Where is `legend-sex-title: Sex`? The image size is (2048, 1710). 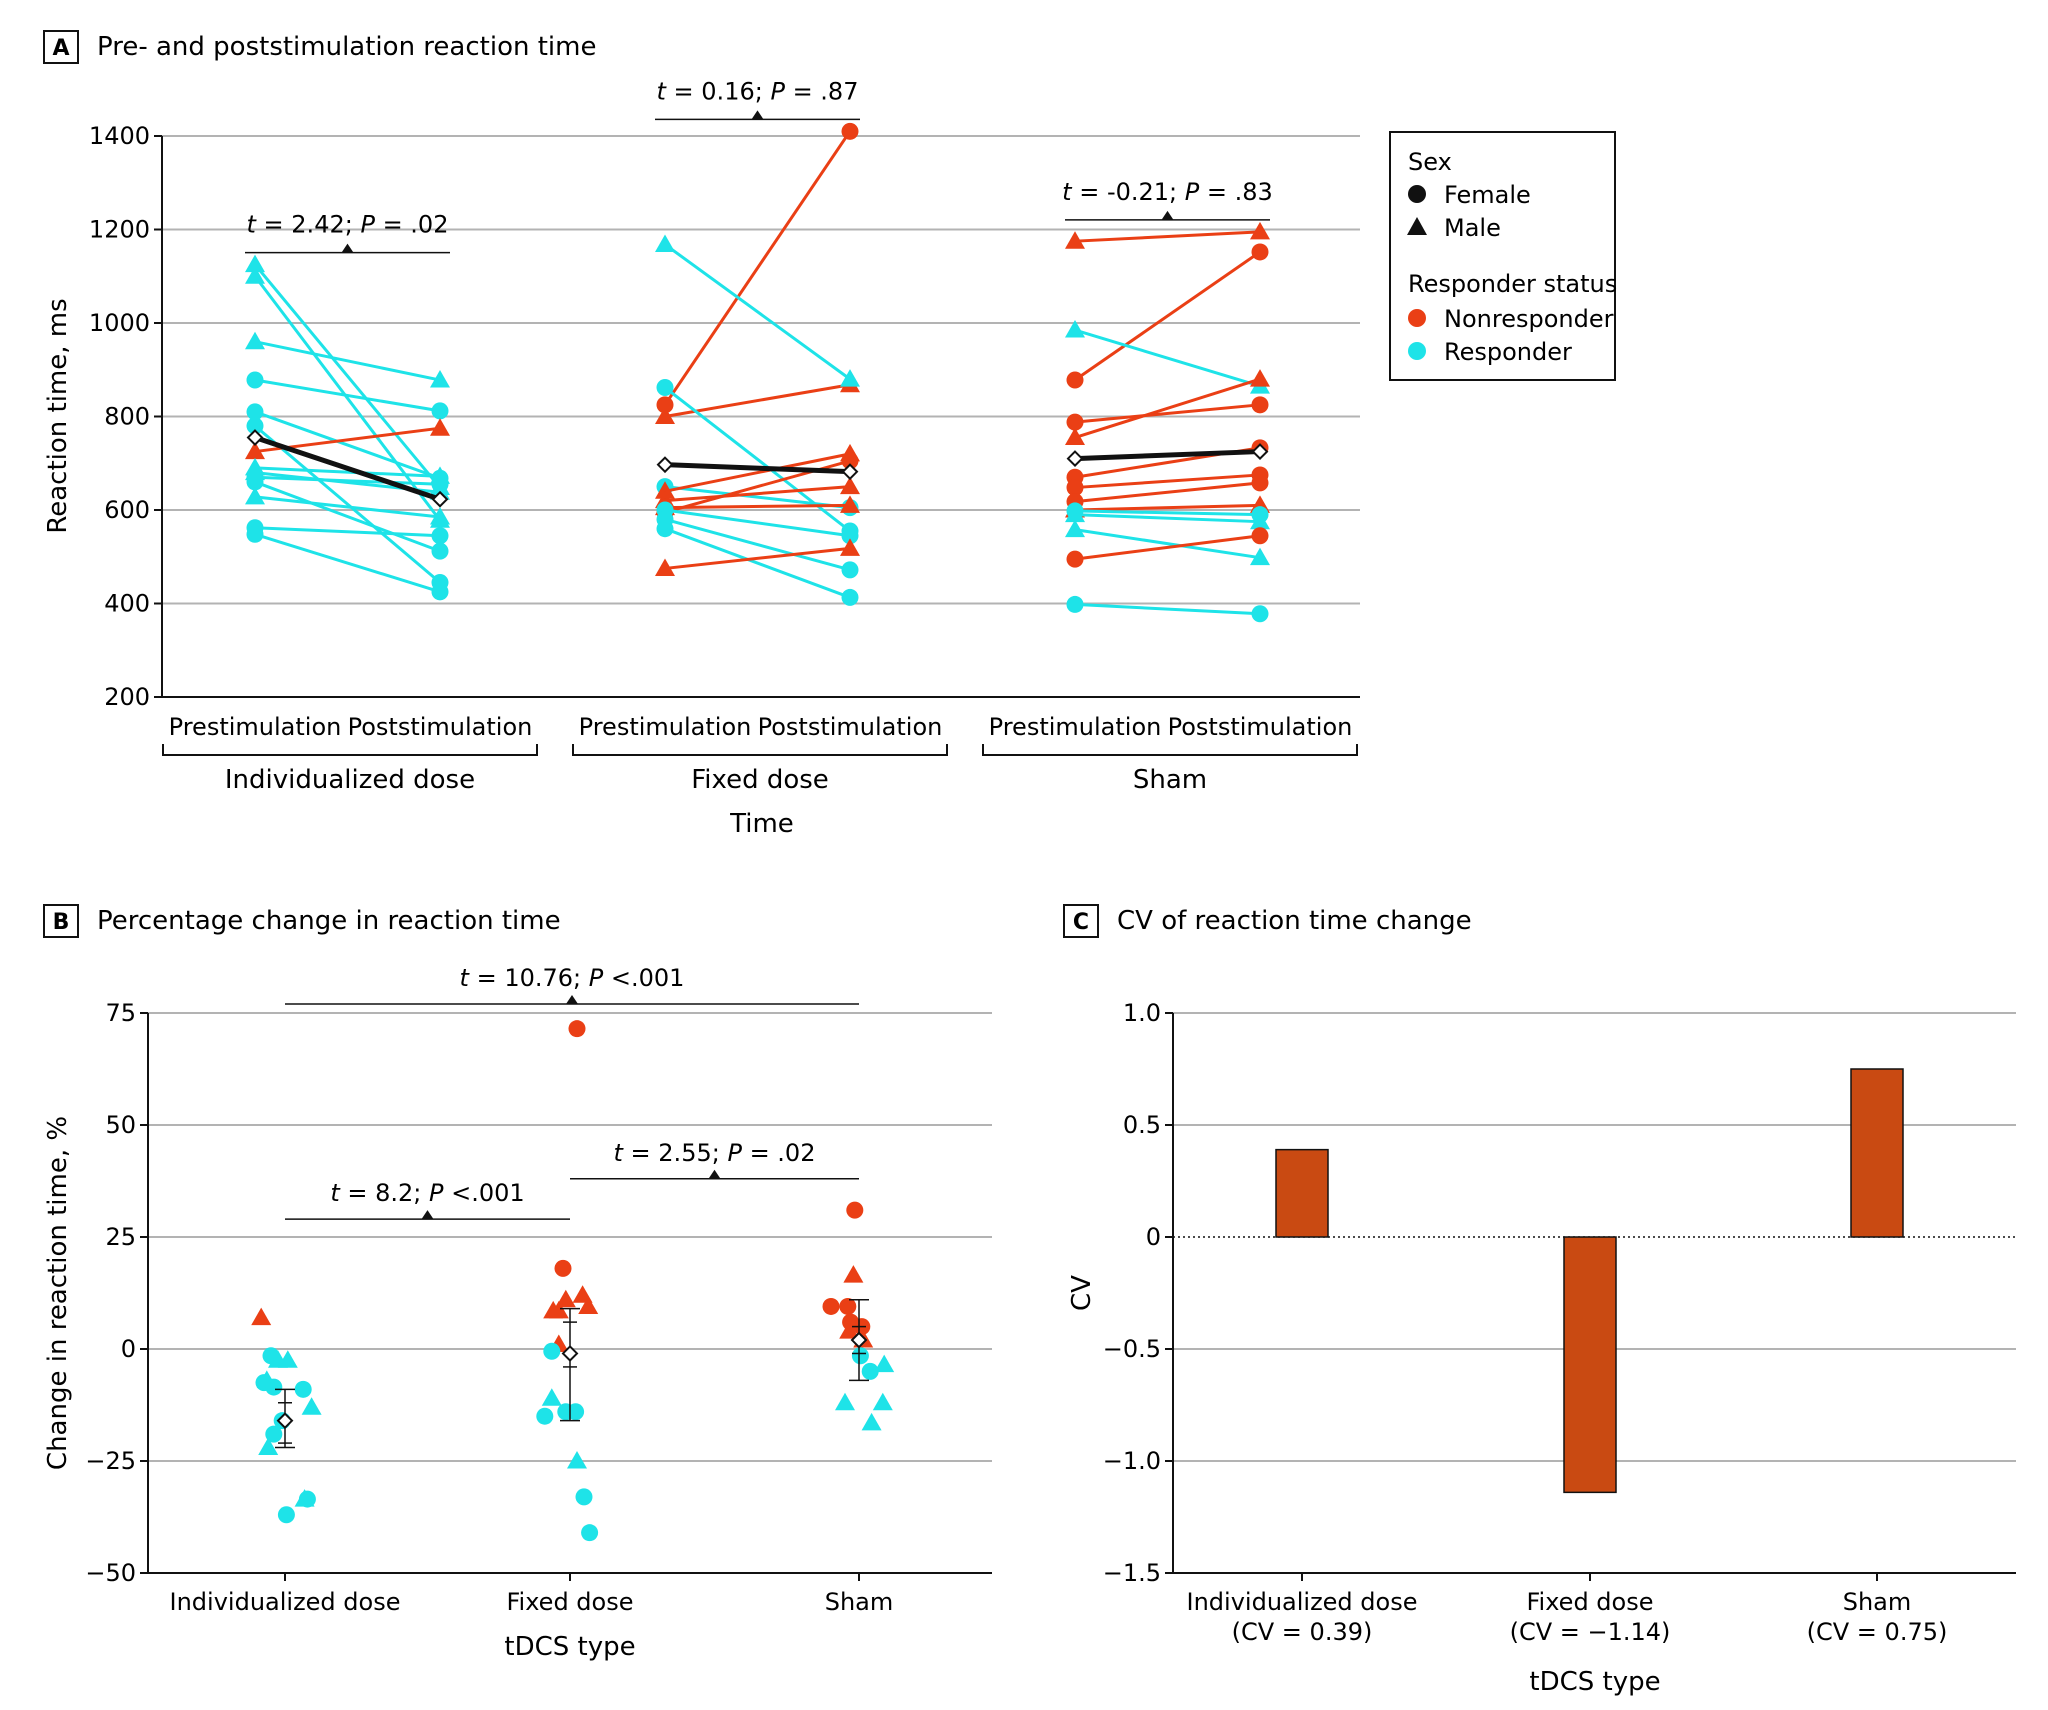
legend-sex-title: Sex is located at coordinates (1430, 162).